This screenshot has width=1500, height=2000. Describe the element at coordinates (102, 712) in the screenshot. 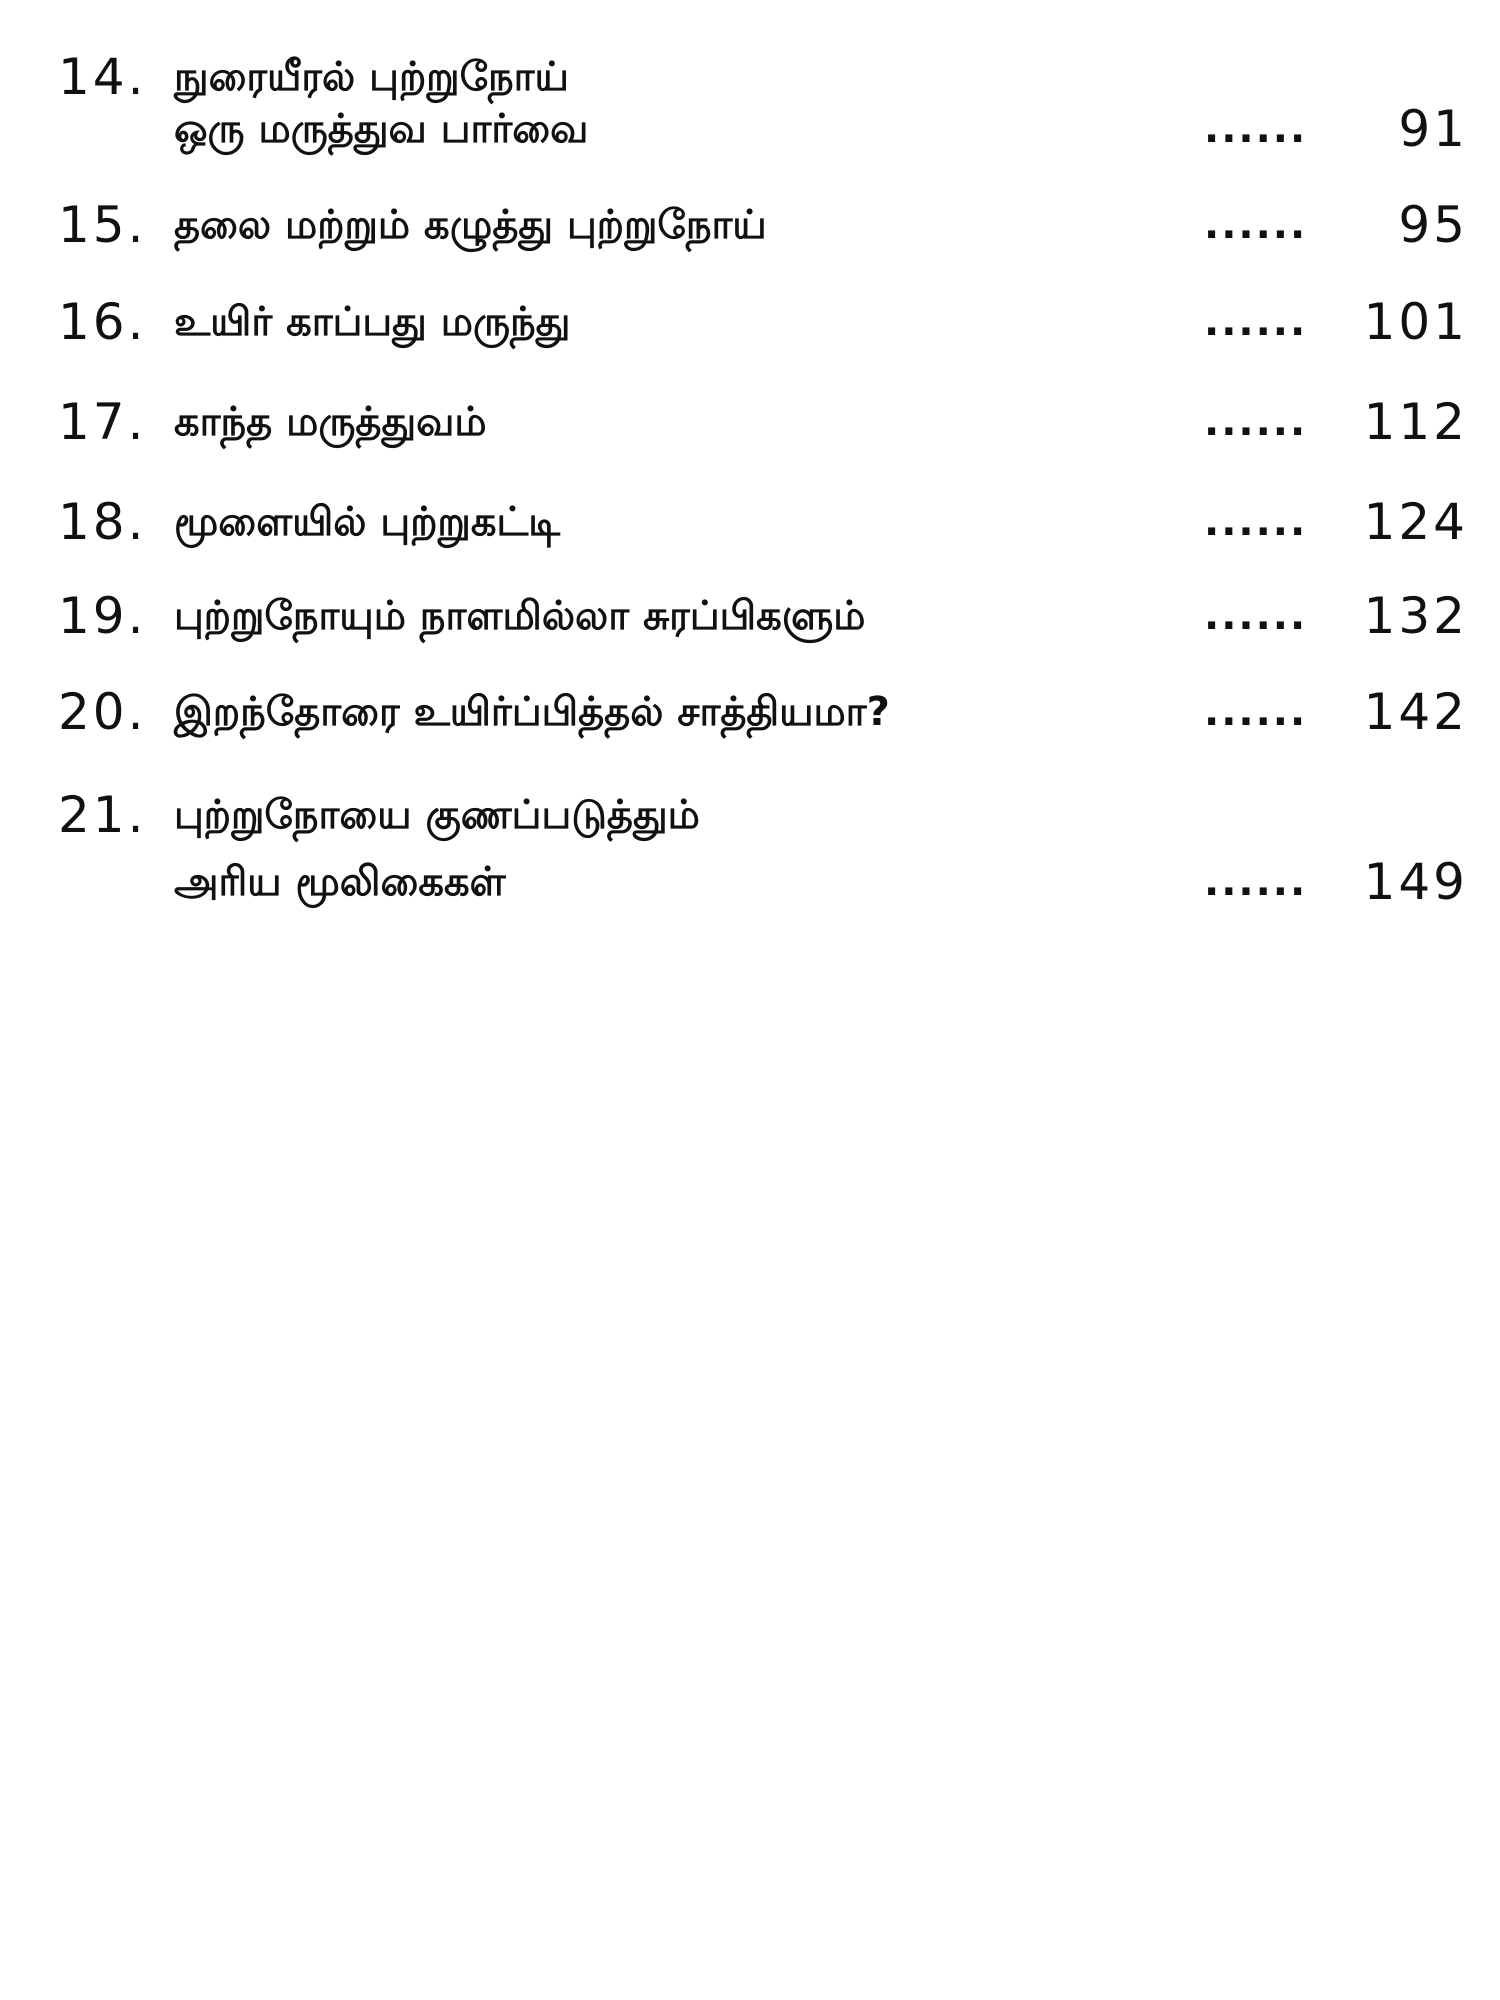

I see `entry-number: 20.` at that location.